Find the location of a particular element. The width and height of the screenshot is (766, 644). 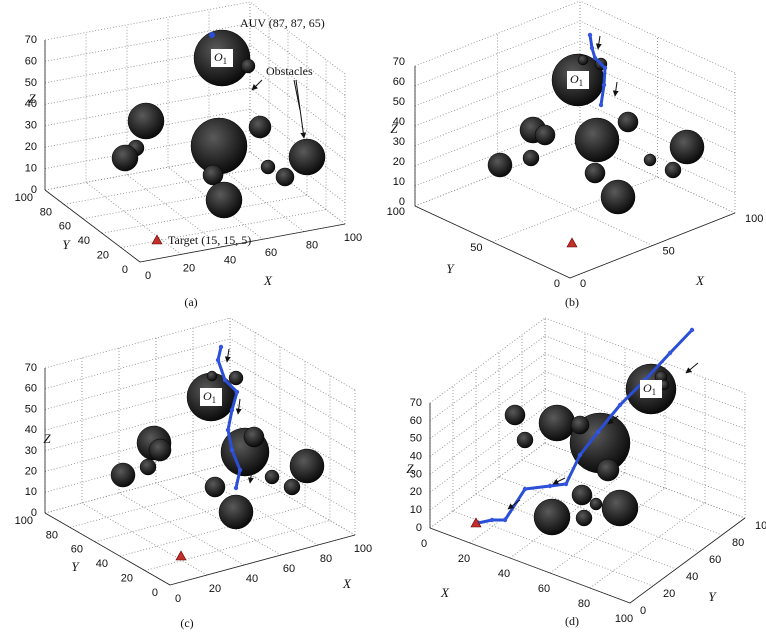

auv-label: AUV (87, 87, 65) is located at coordinates (282, 23).